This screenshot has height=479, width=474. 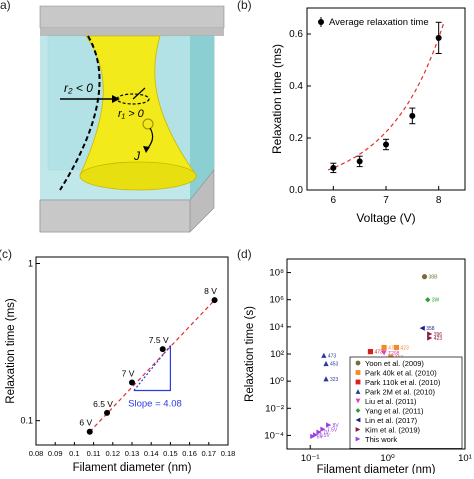 I want to click on legend-label: Average relaxation time, so click(x=379, y=22).